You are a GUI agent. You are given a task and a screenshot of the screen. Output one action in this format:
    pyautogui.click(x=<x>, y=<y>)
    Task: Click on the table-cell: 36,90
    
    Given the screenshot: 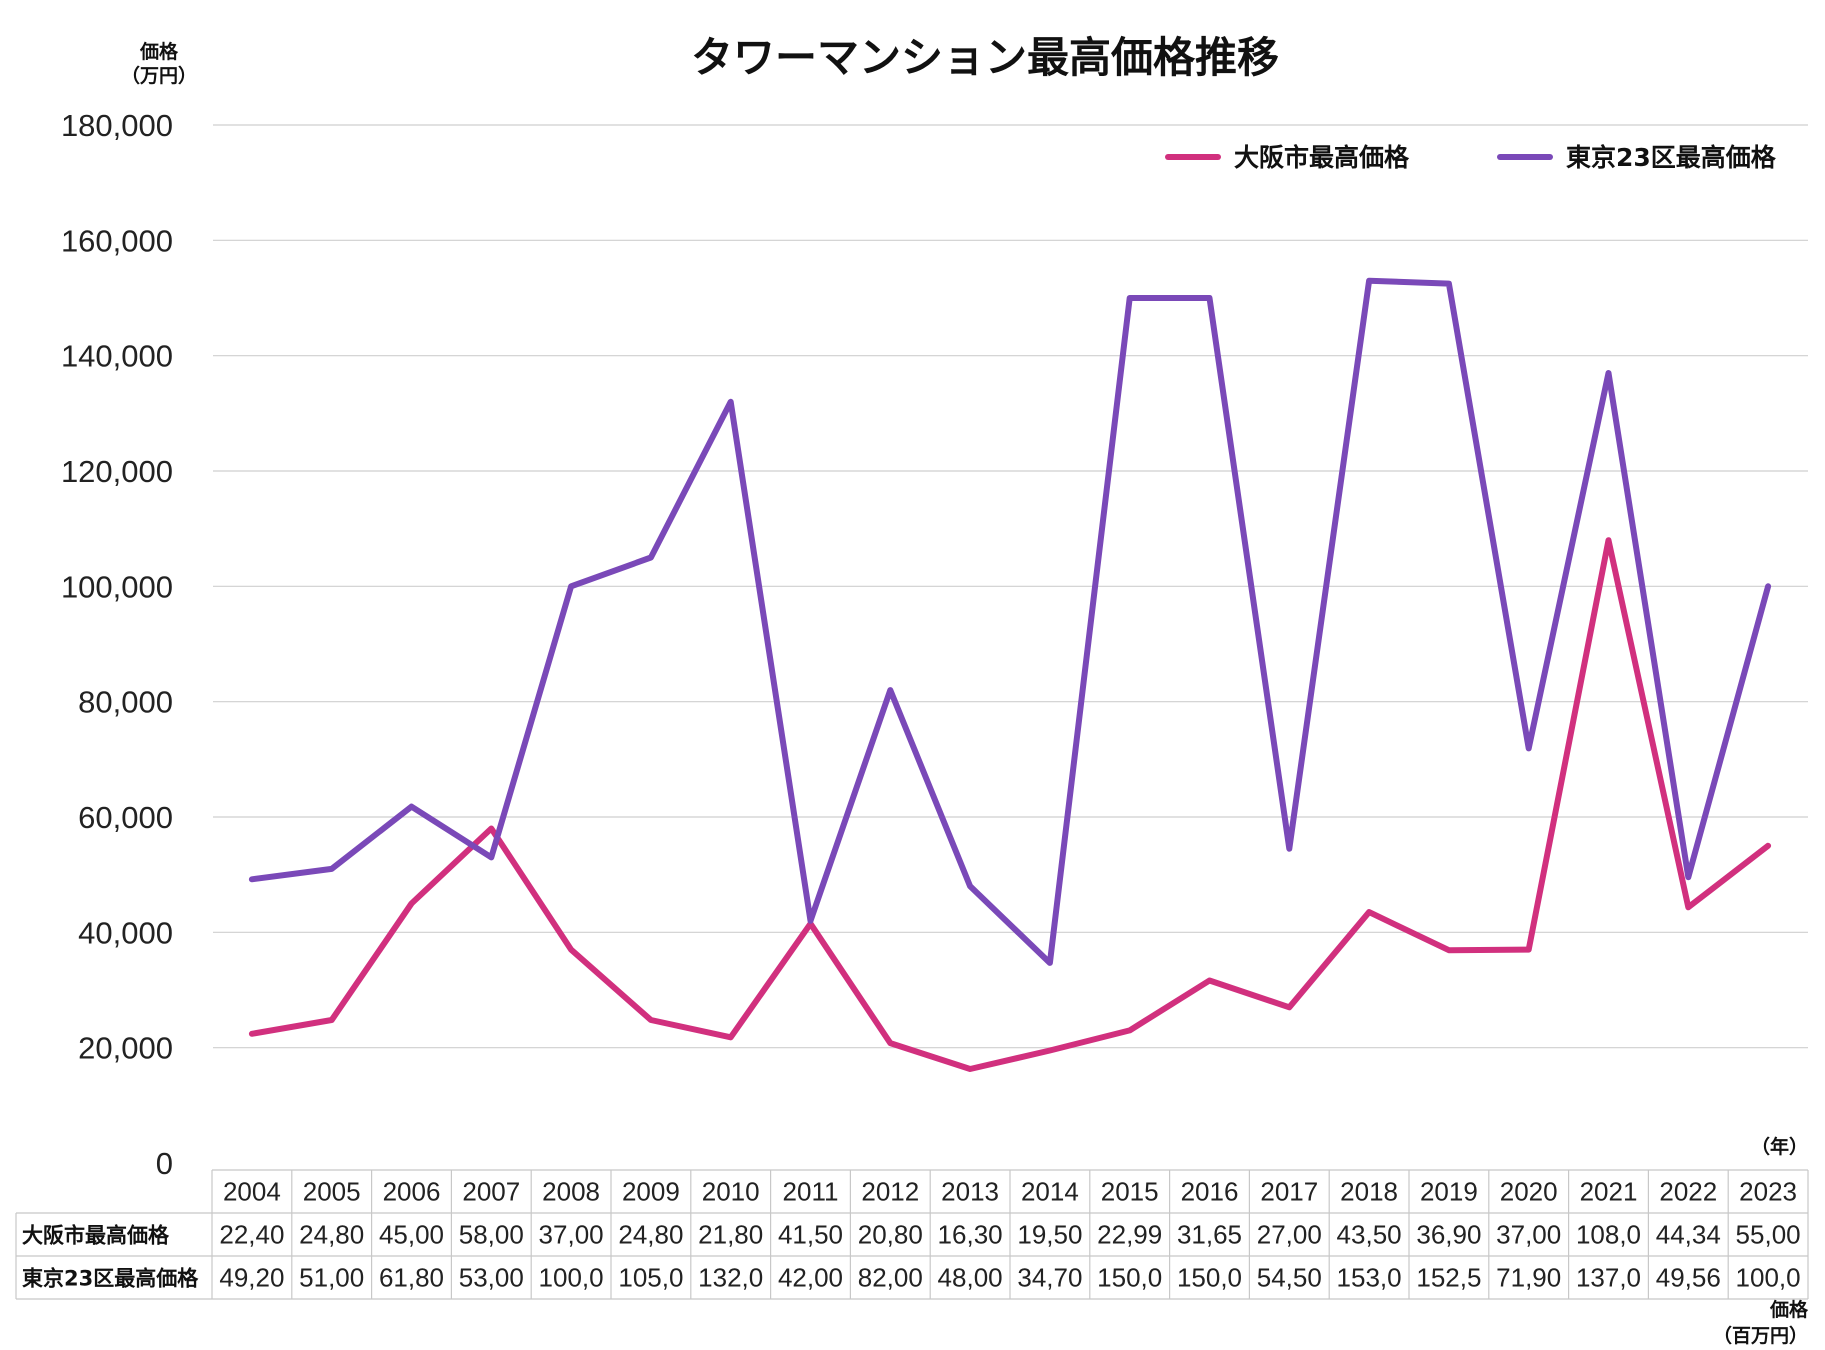 What is the action you would take?
    pyautogui.click(x=1448, y=1235)
    